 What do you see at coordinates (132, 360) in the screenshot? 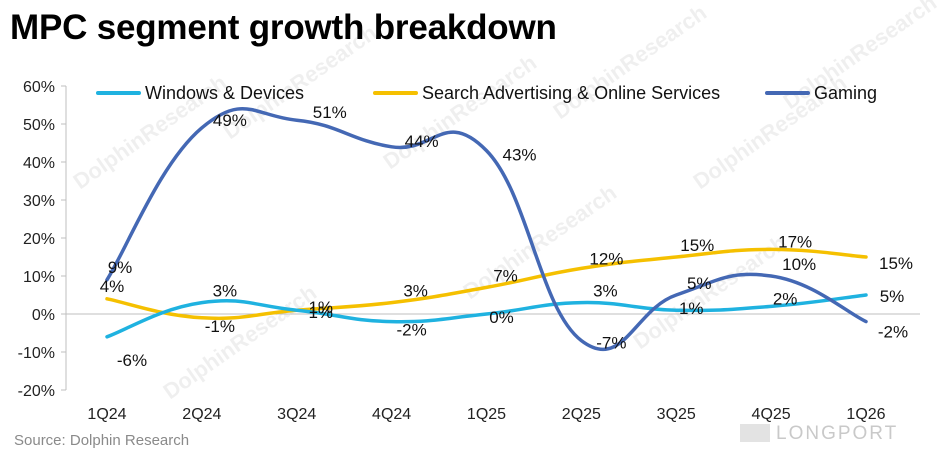
I see `data-label-windows-devices: -6%` at bounding box center [132, 360].